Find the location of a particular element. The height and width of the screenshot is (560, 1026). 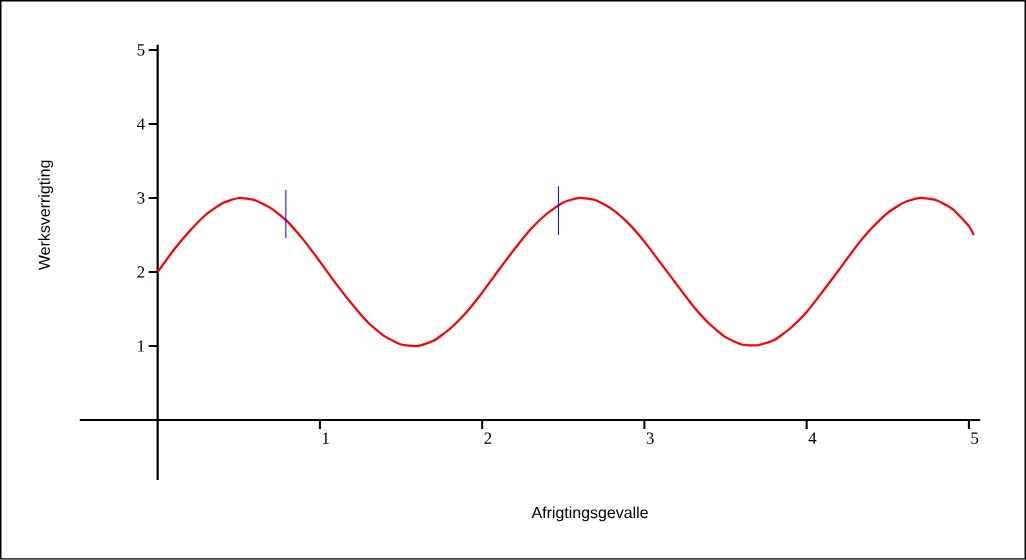

x-tick-label: 1 is located at coordinates (325, 438).